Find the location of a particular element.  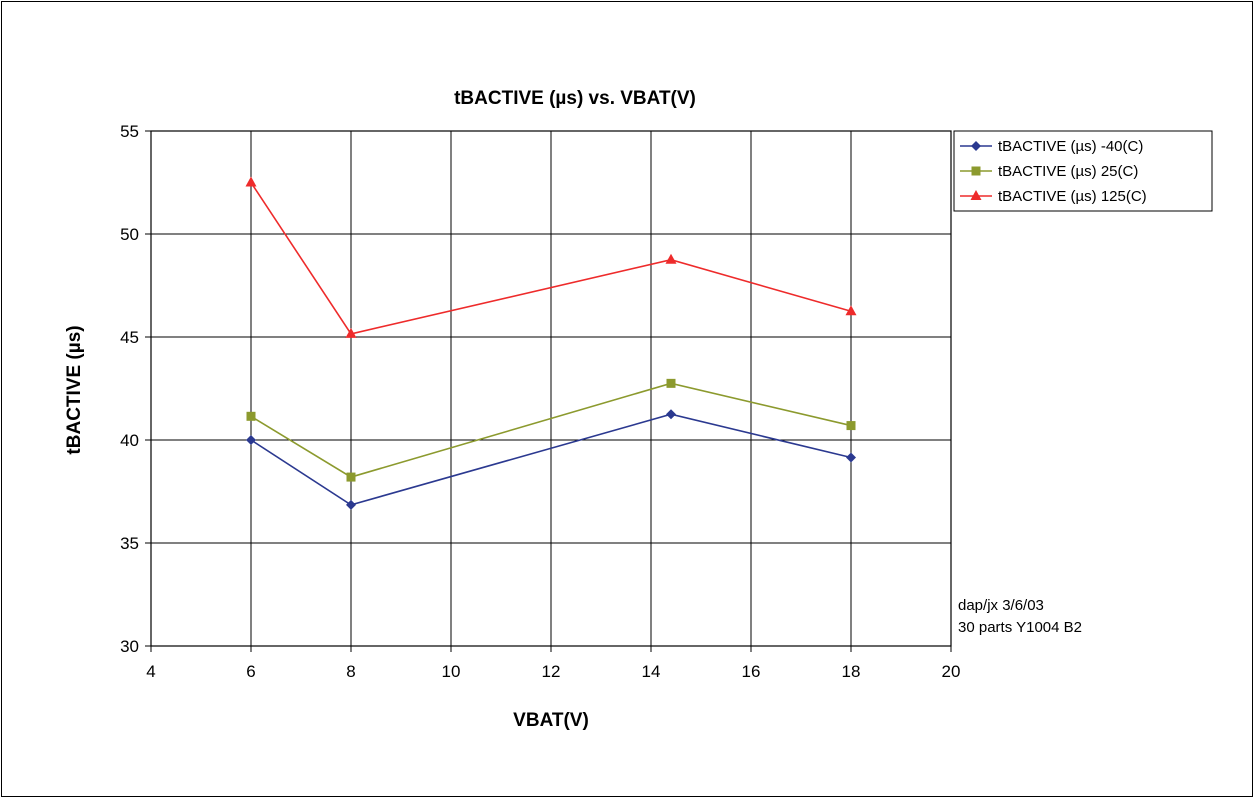

x-tick-label: 16 is located at coordinates (751, 671).